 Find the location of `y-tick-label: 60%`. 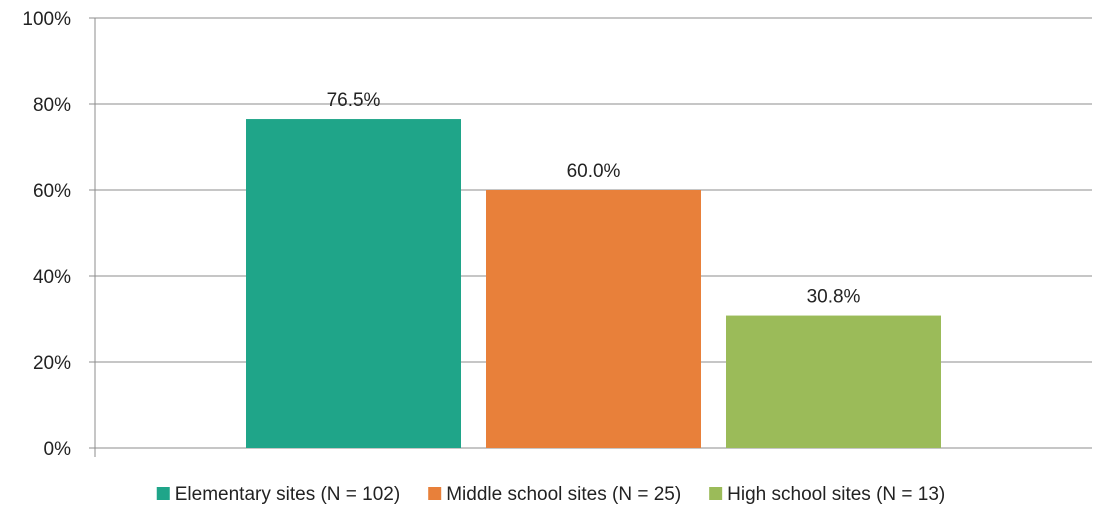

y-tick-label: 60% is located at coordinates (52, 191).